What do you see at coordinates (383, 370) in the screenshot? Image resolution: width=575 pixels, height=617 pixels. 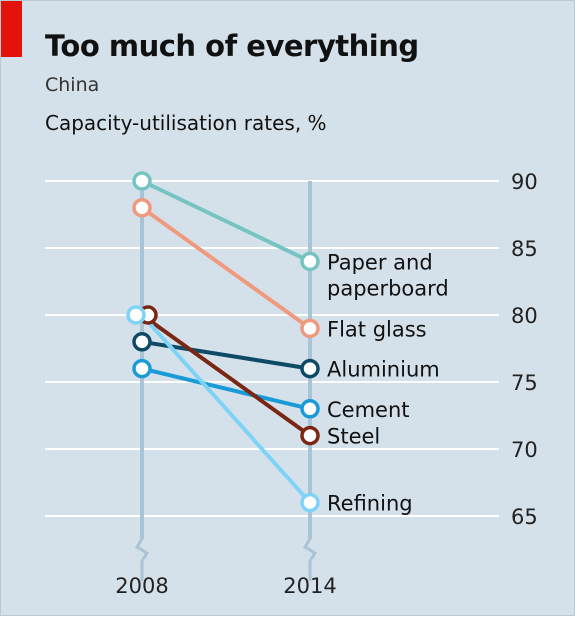 I see `series-label-2: Aluminium` at bounding box center [383, 370].